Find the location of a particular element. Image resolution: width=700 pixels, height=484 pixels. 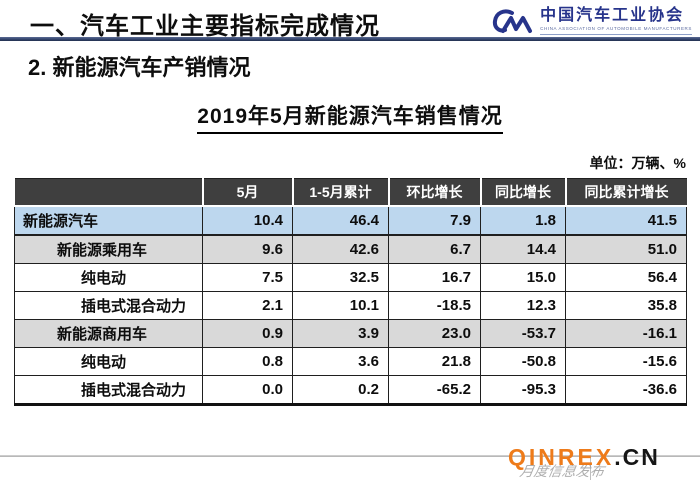

cell: 0.8 is located at coordinates (247, 361).